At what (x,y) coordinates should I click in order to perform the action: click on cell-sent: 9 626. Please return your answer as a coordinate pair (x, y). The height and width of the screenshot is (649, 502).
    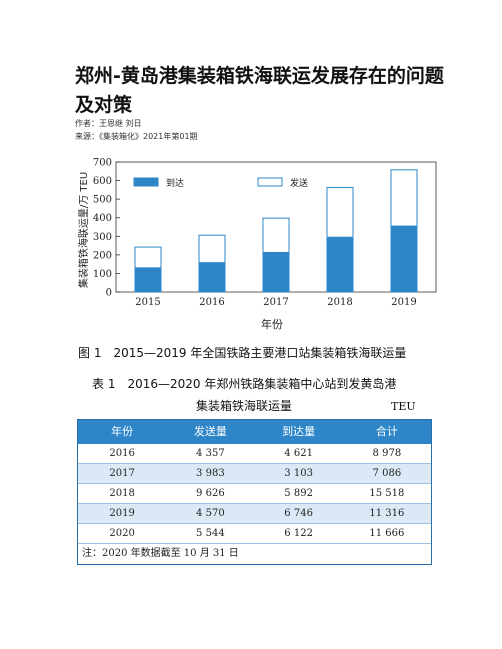
    Looking at the image, I should click on (210, 493).